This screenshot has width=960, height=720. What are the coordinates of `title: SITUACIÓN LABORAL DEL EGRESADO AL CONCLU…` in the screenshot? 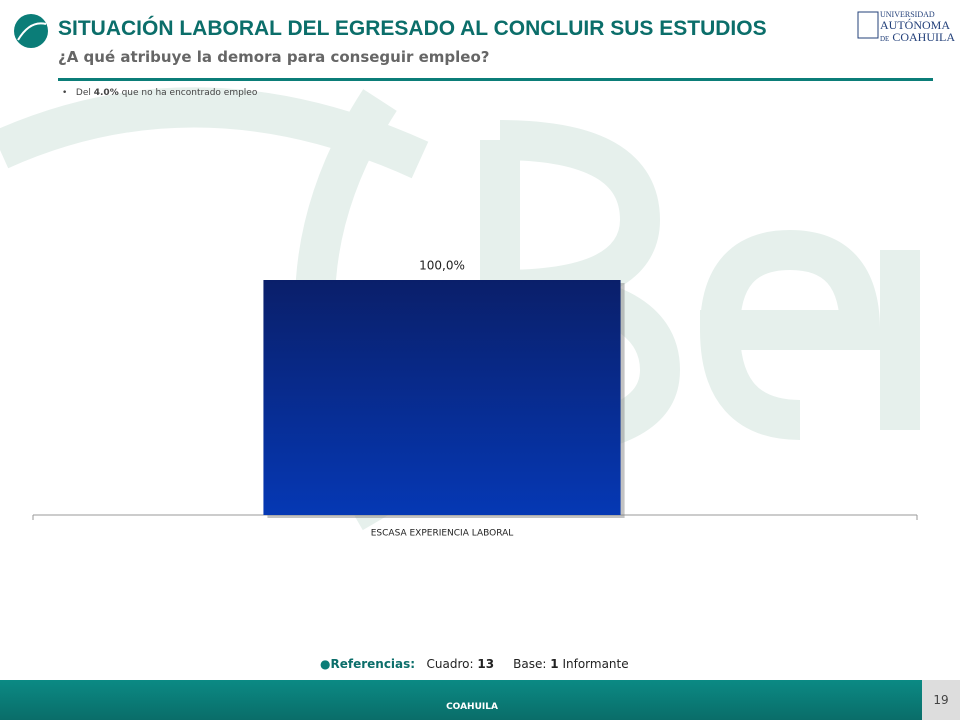 It's located at (412, 28).